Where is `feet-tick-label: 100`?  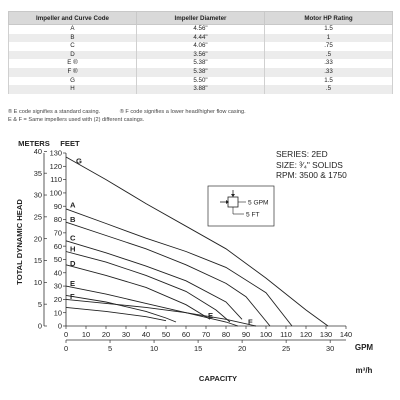
feet-tick-label: 100 is located at coordinates (56, 193).